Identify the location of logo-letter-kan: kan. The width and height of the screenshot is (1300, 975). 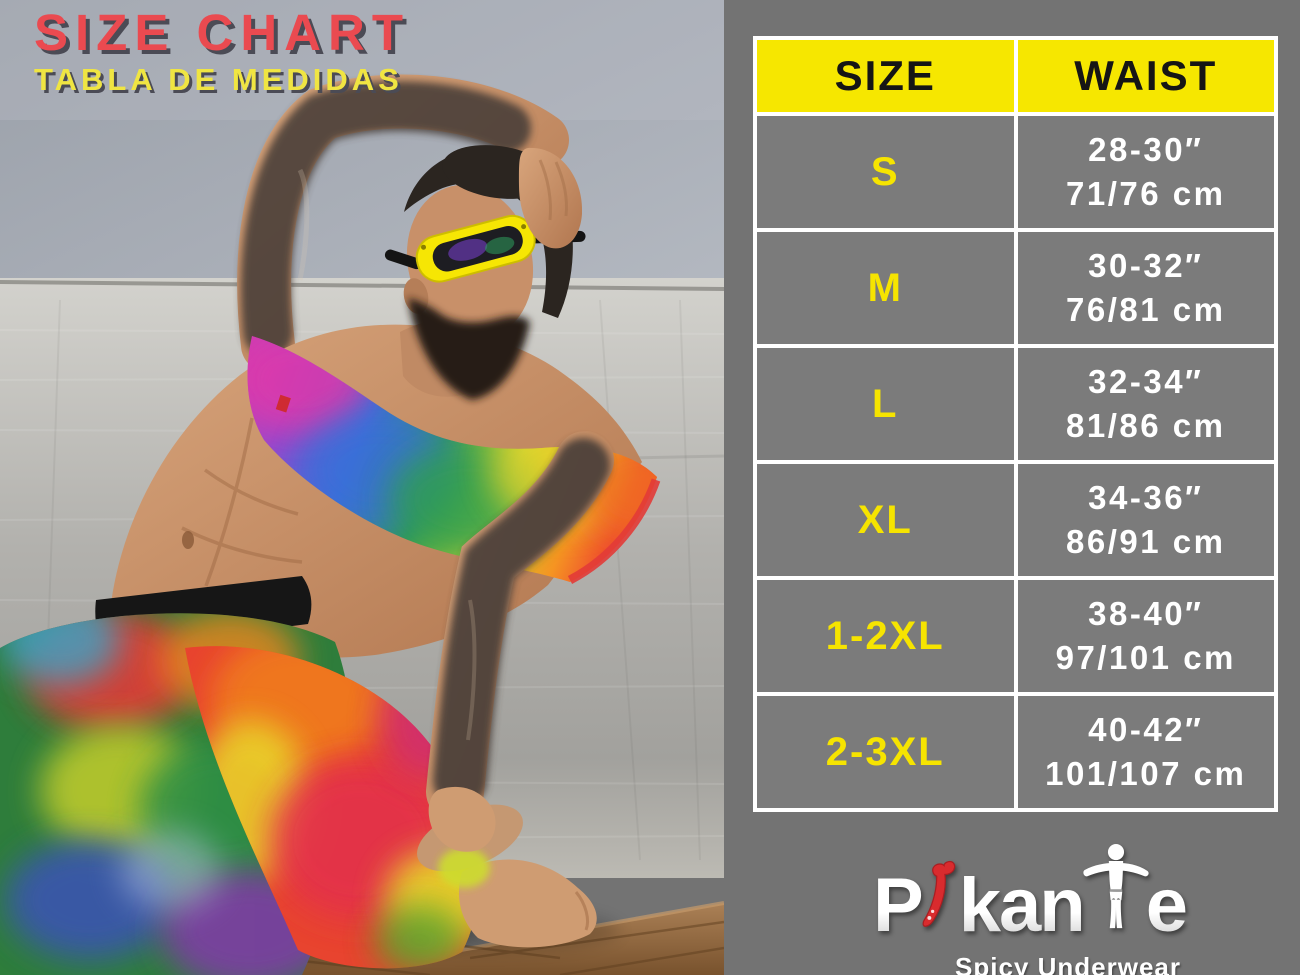
(1022, 909).